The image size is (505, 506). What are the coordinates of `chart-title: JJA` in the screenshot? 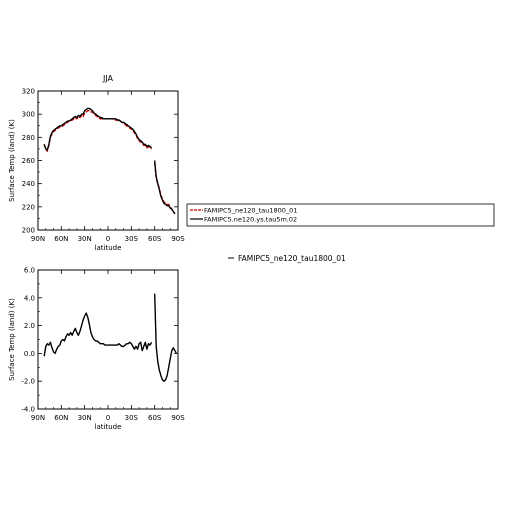 It's located at (108, 78).